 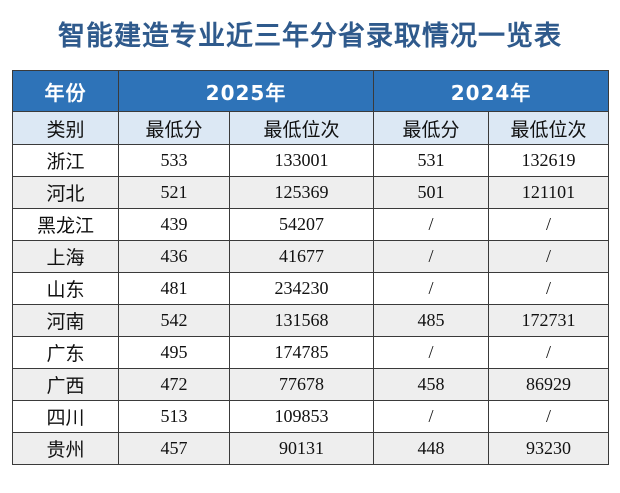 I want to click on score-2025-cell: 439, so click(x=174, y=224).